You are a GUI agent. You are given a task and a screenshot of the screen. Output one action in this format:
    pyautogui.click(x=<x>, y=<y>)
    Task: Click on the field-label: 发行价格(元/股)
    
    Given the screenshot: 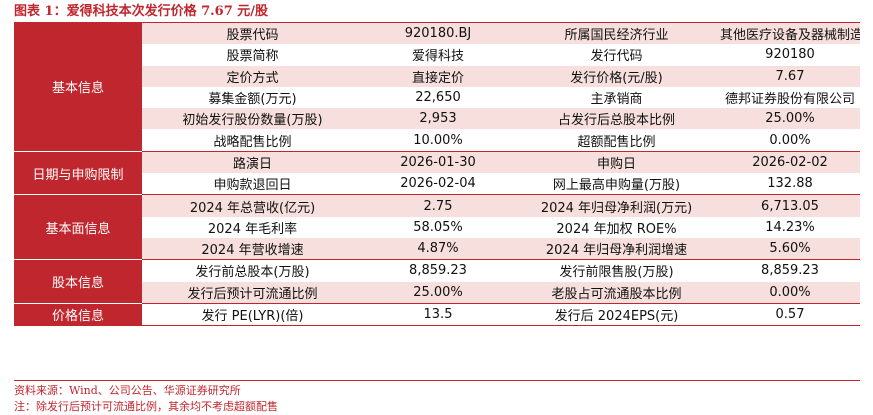 What is the action you would take?
    pyautogui.click(x=616, y=76)
    